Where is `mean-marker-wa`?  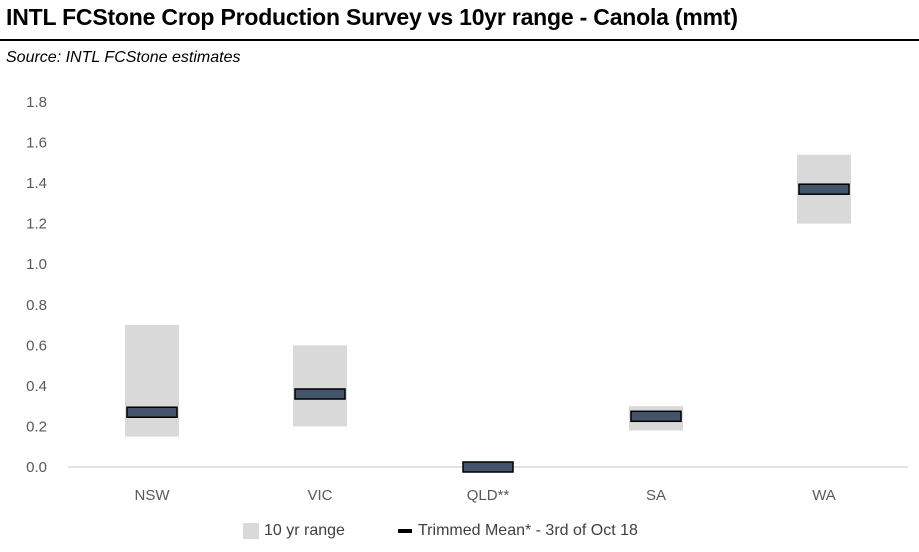 mean-marker-wa is located at coordinates (824, 189).